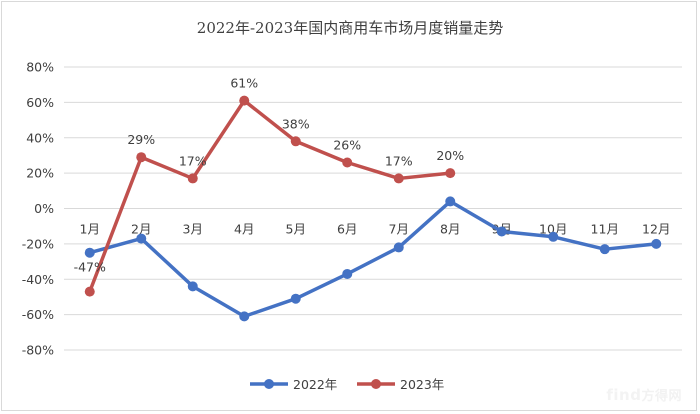  Describe the element at coordinates (141, 229) in the screenshot. I see `x-category-label: 2月` at that location.